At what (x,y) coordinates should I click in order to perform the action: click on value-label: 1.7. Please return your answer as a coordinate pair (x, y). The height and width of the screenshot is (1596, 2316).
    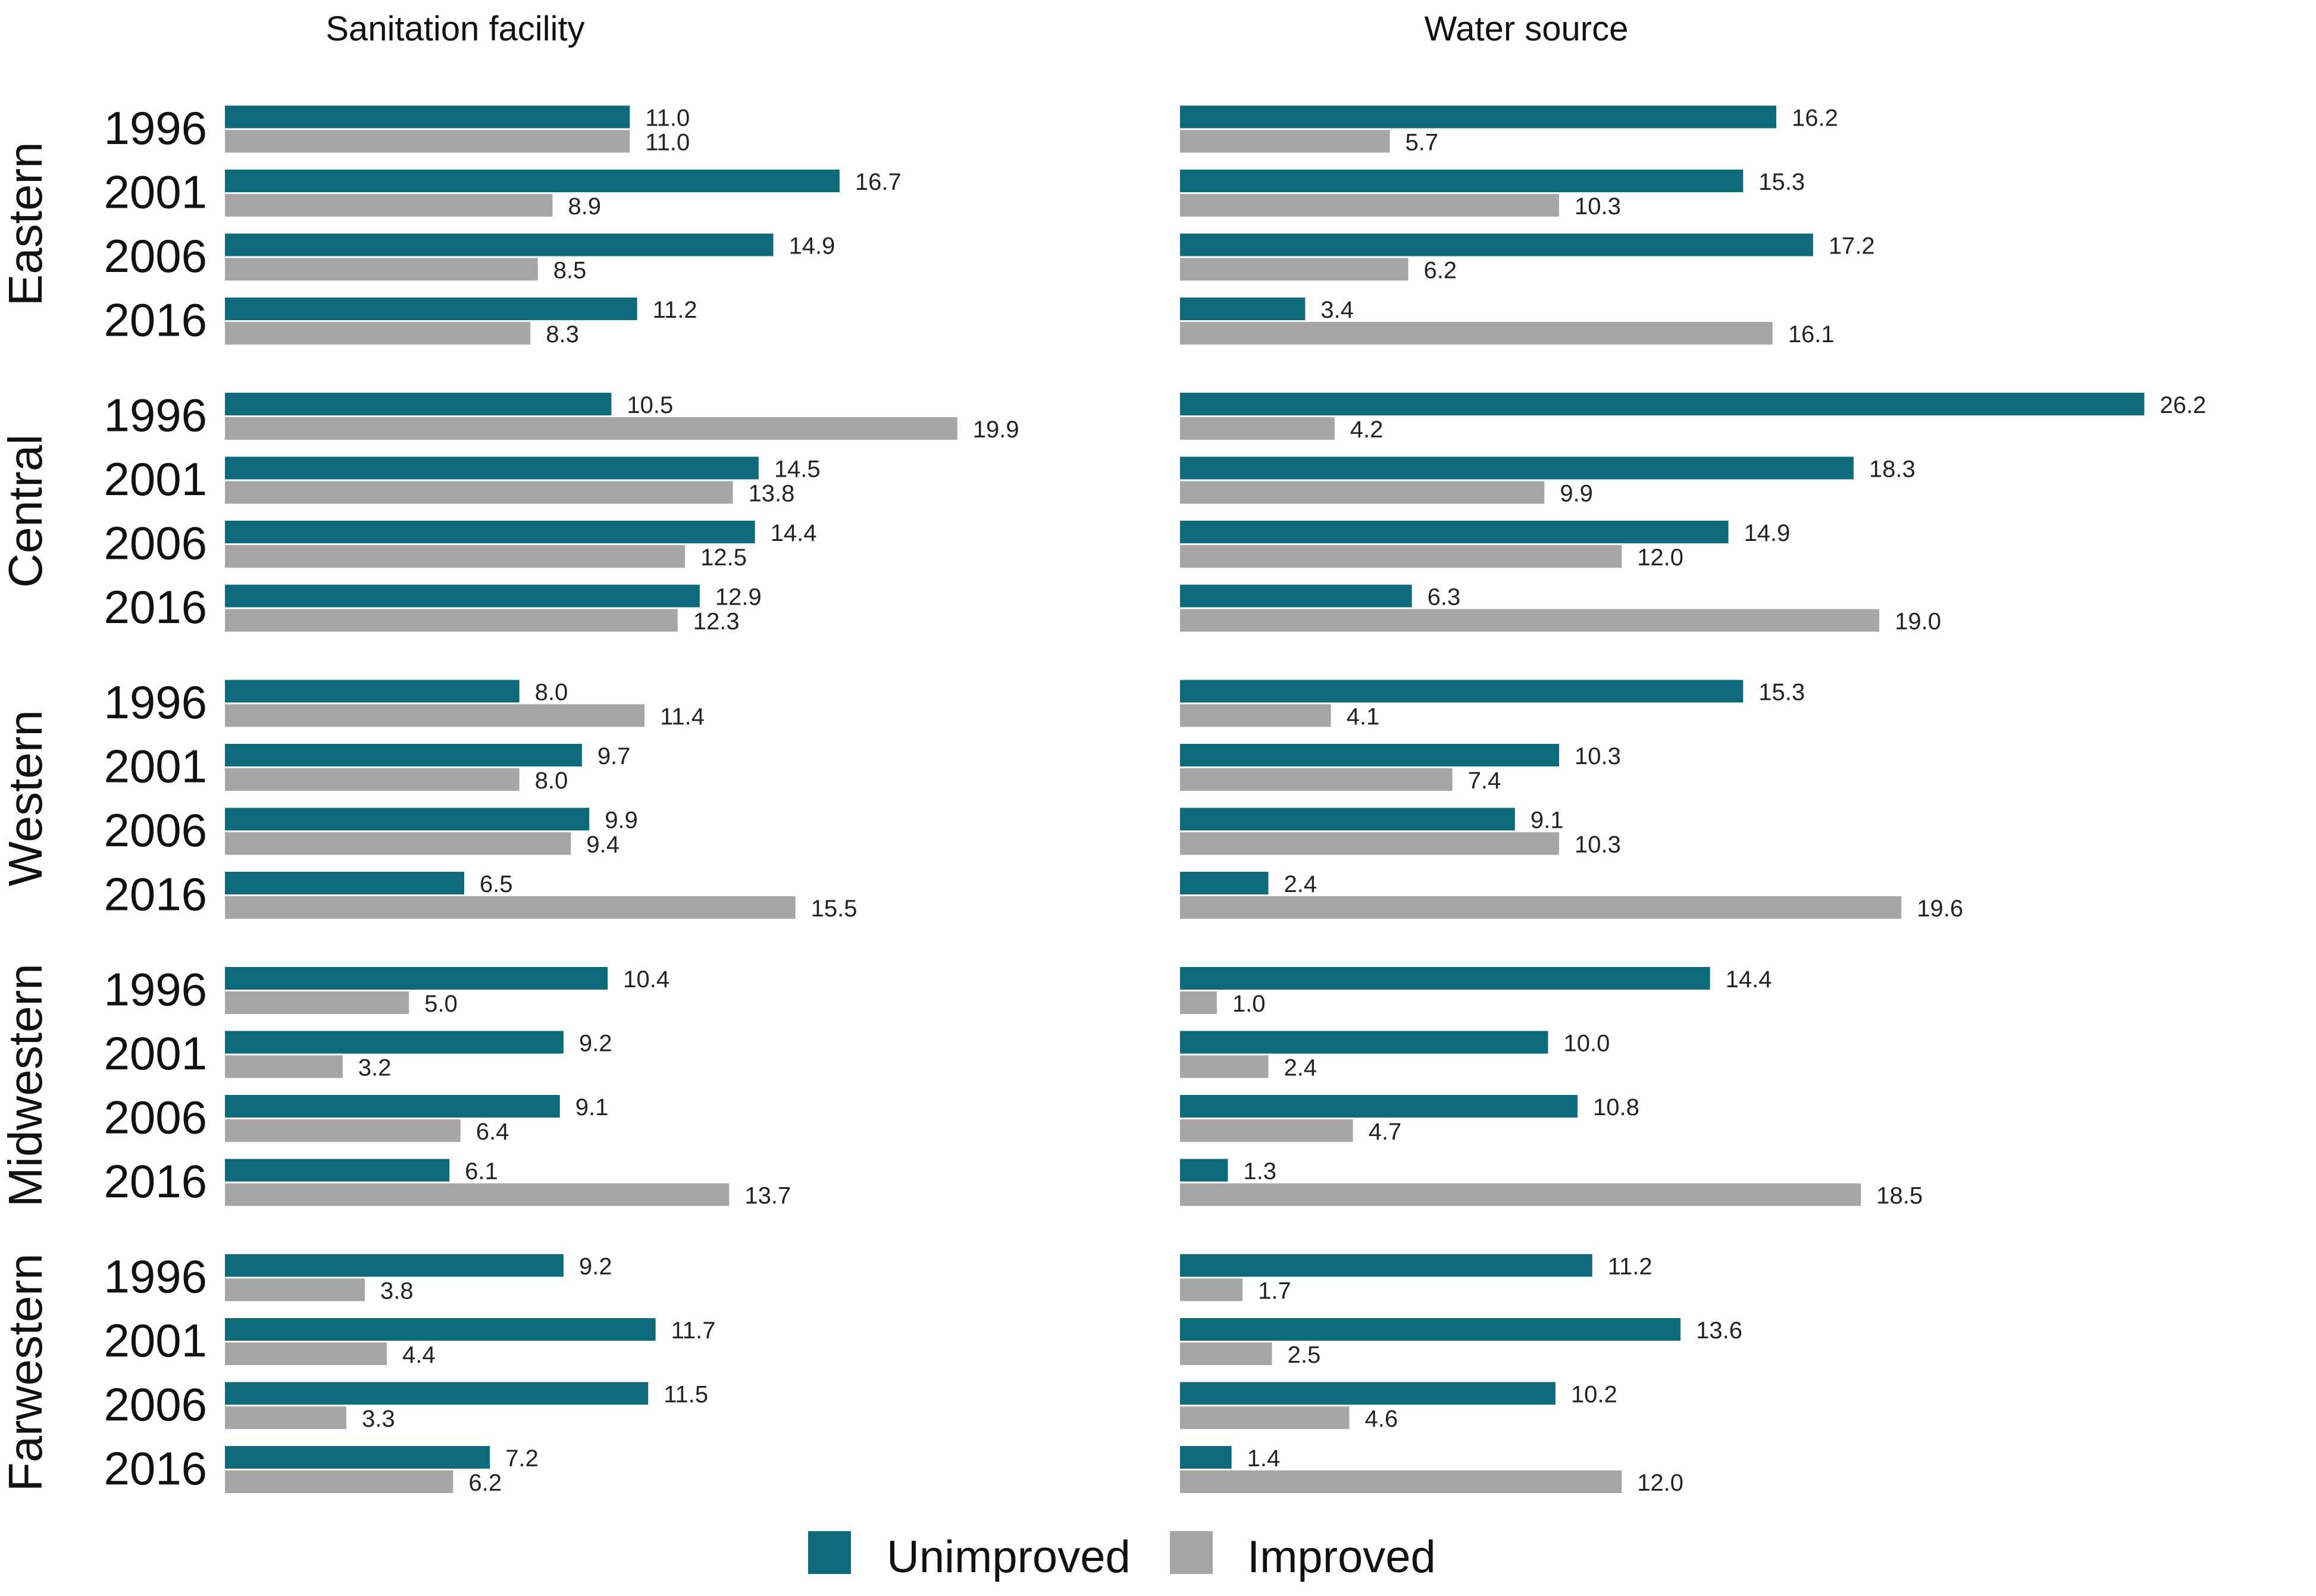
    Looking at the image, I should click on (1274, 1291).